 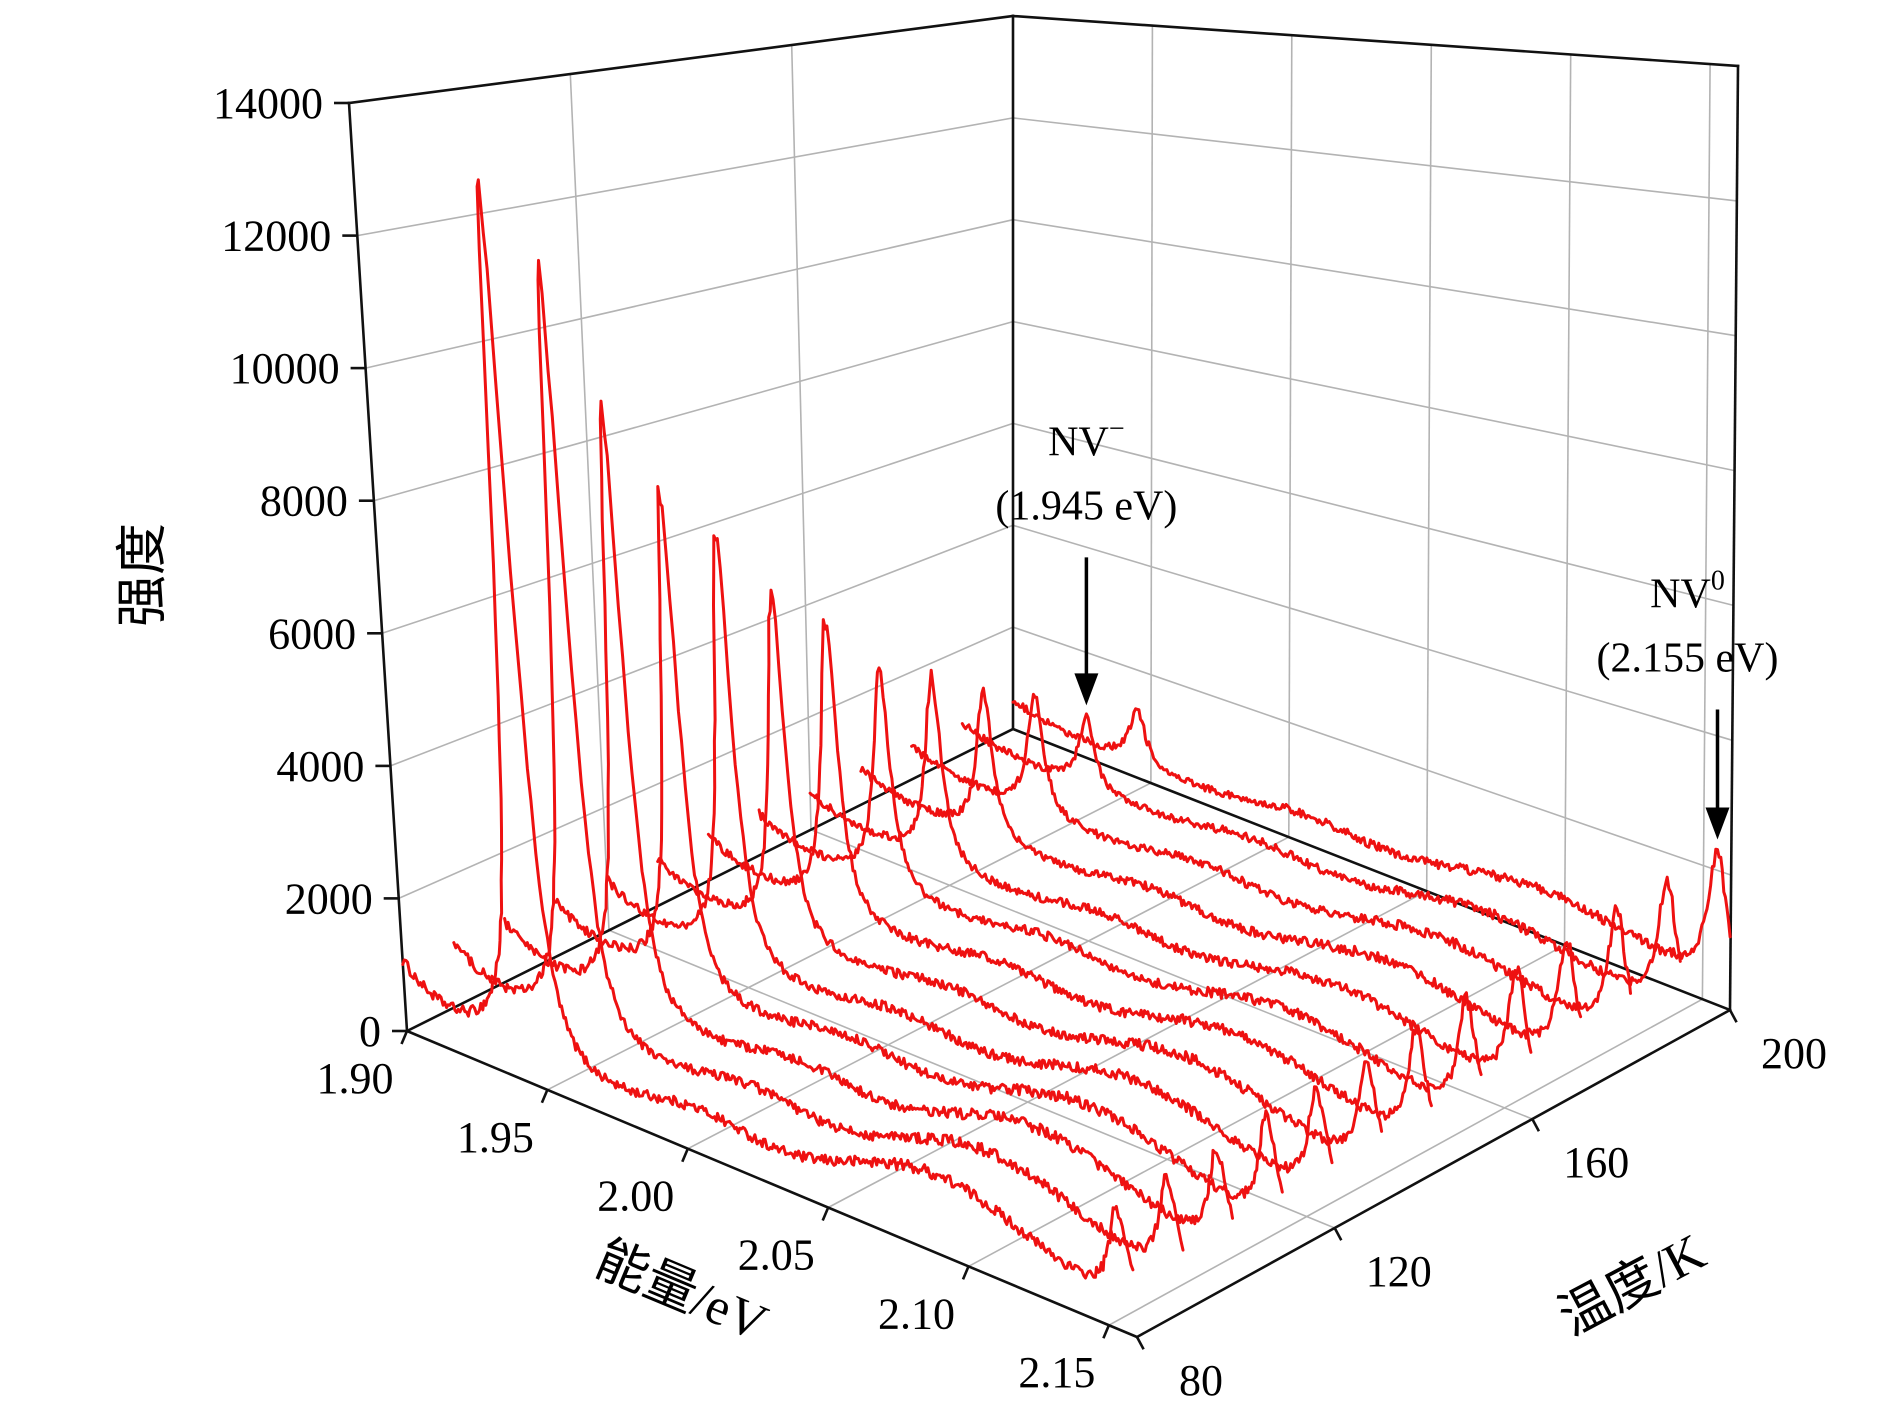 What do you see at coordinates (776, 1255) in the screenshot?
I see `x-tick-label: 2.05` at bounding box center [776, 1255].